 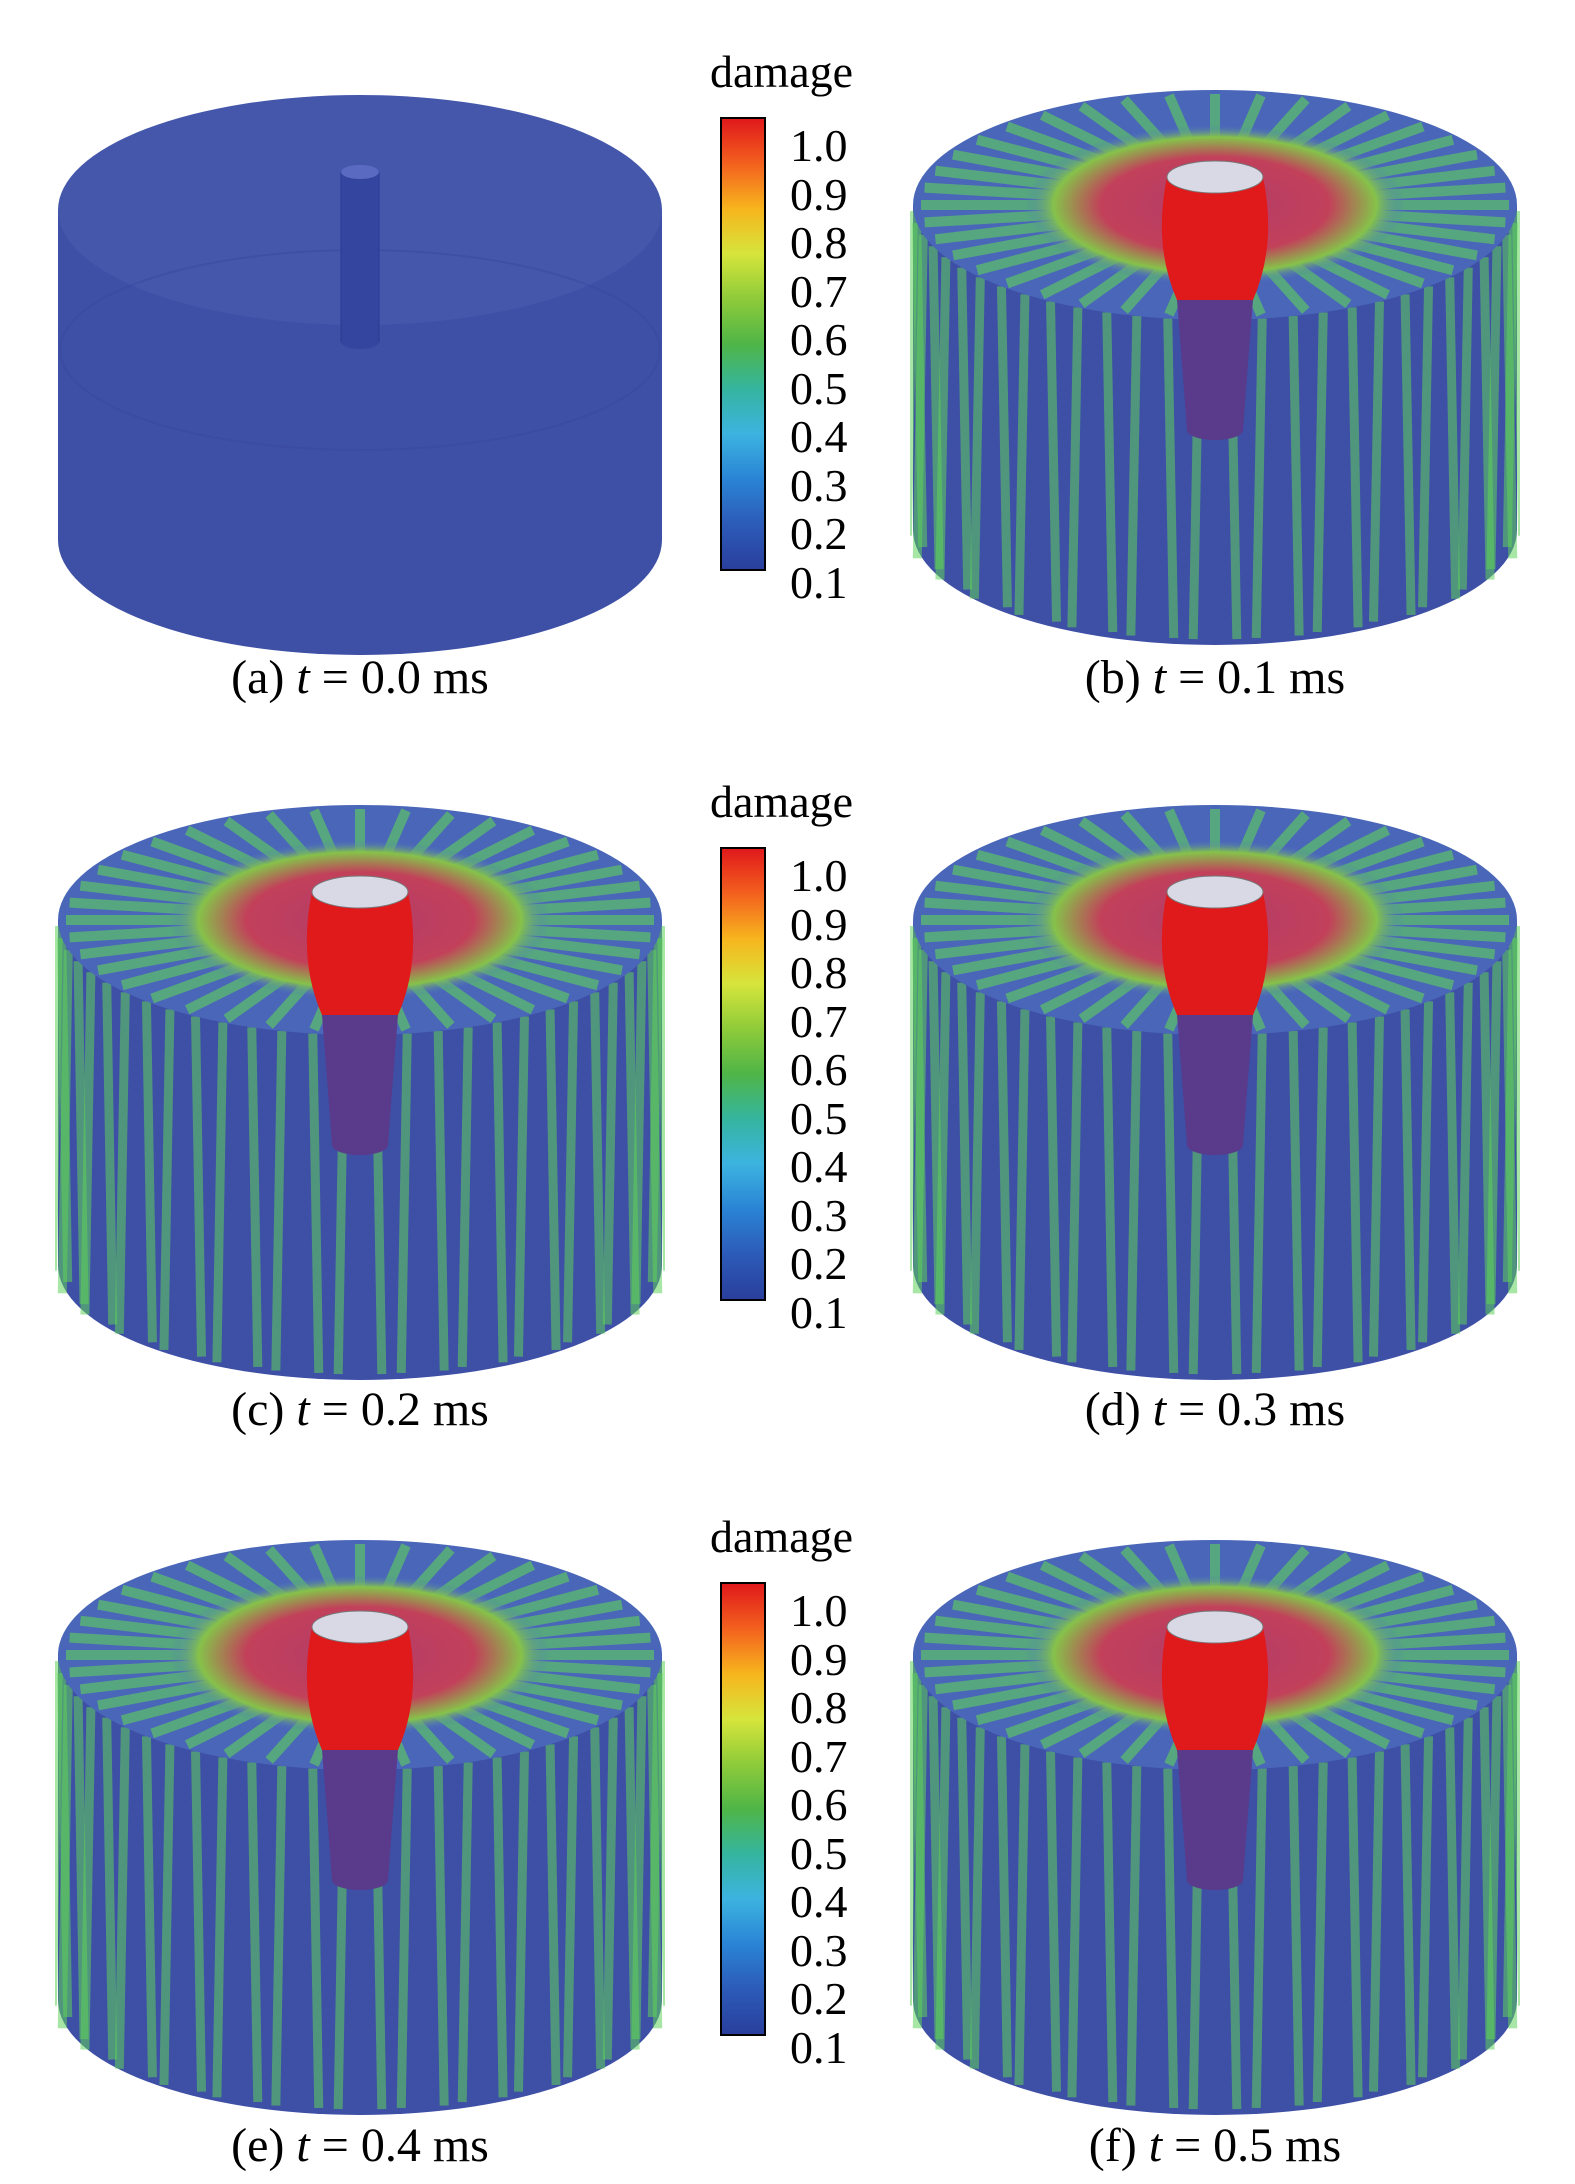 I want to click on panel-d, so click(x=1215, y=1075).